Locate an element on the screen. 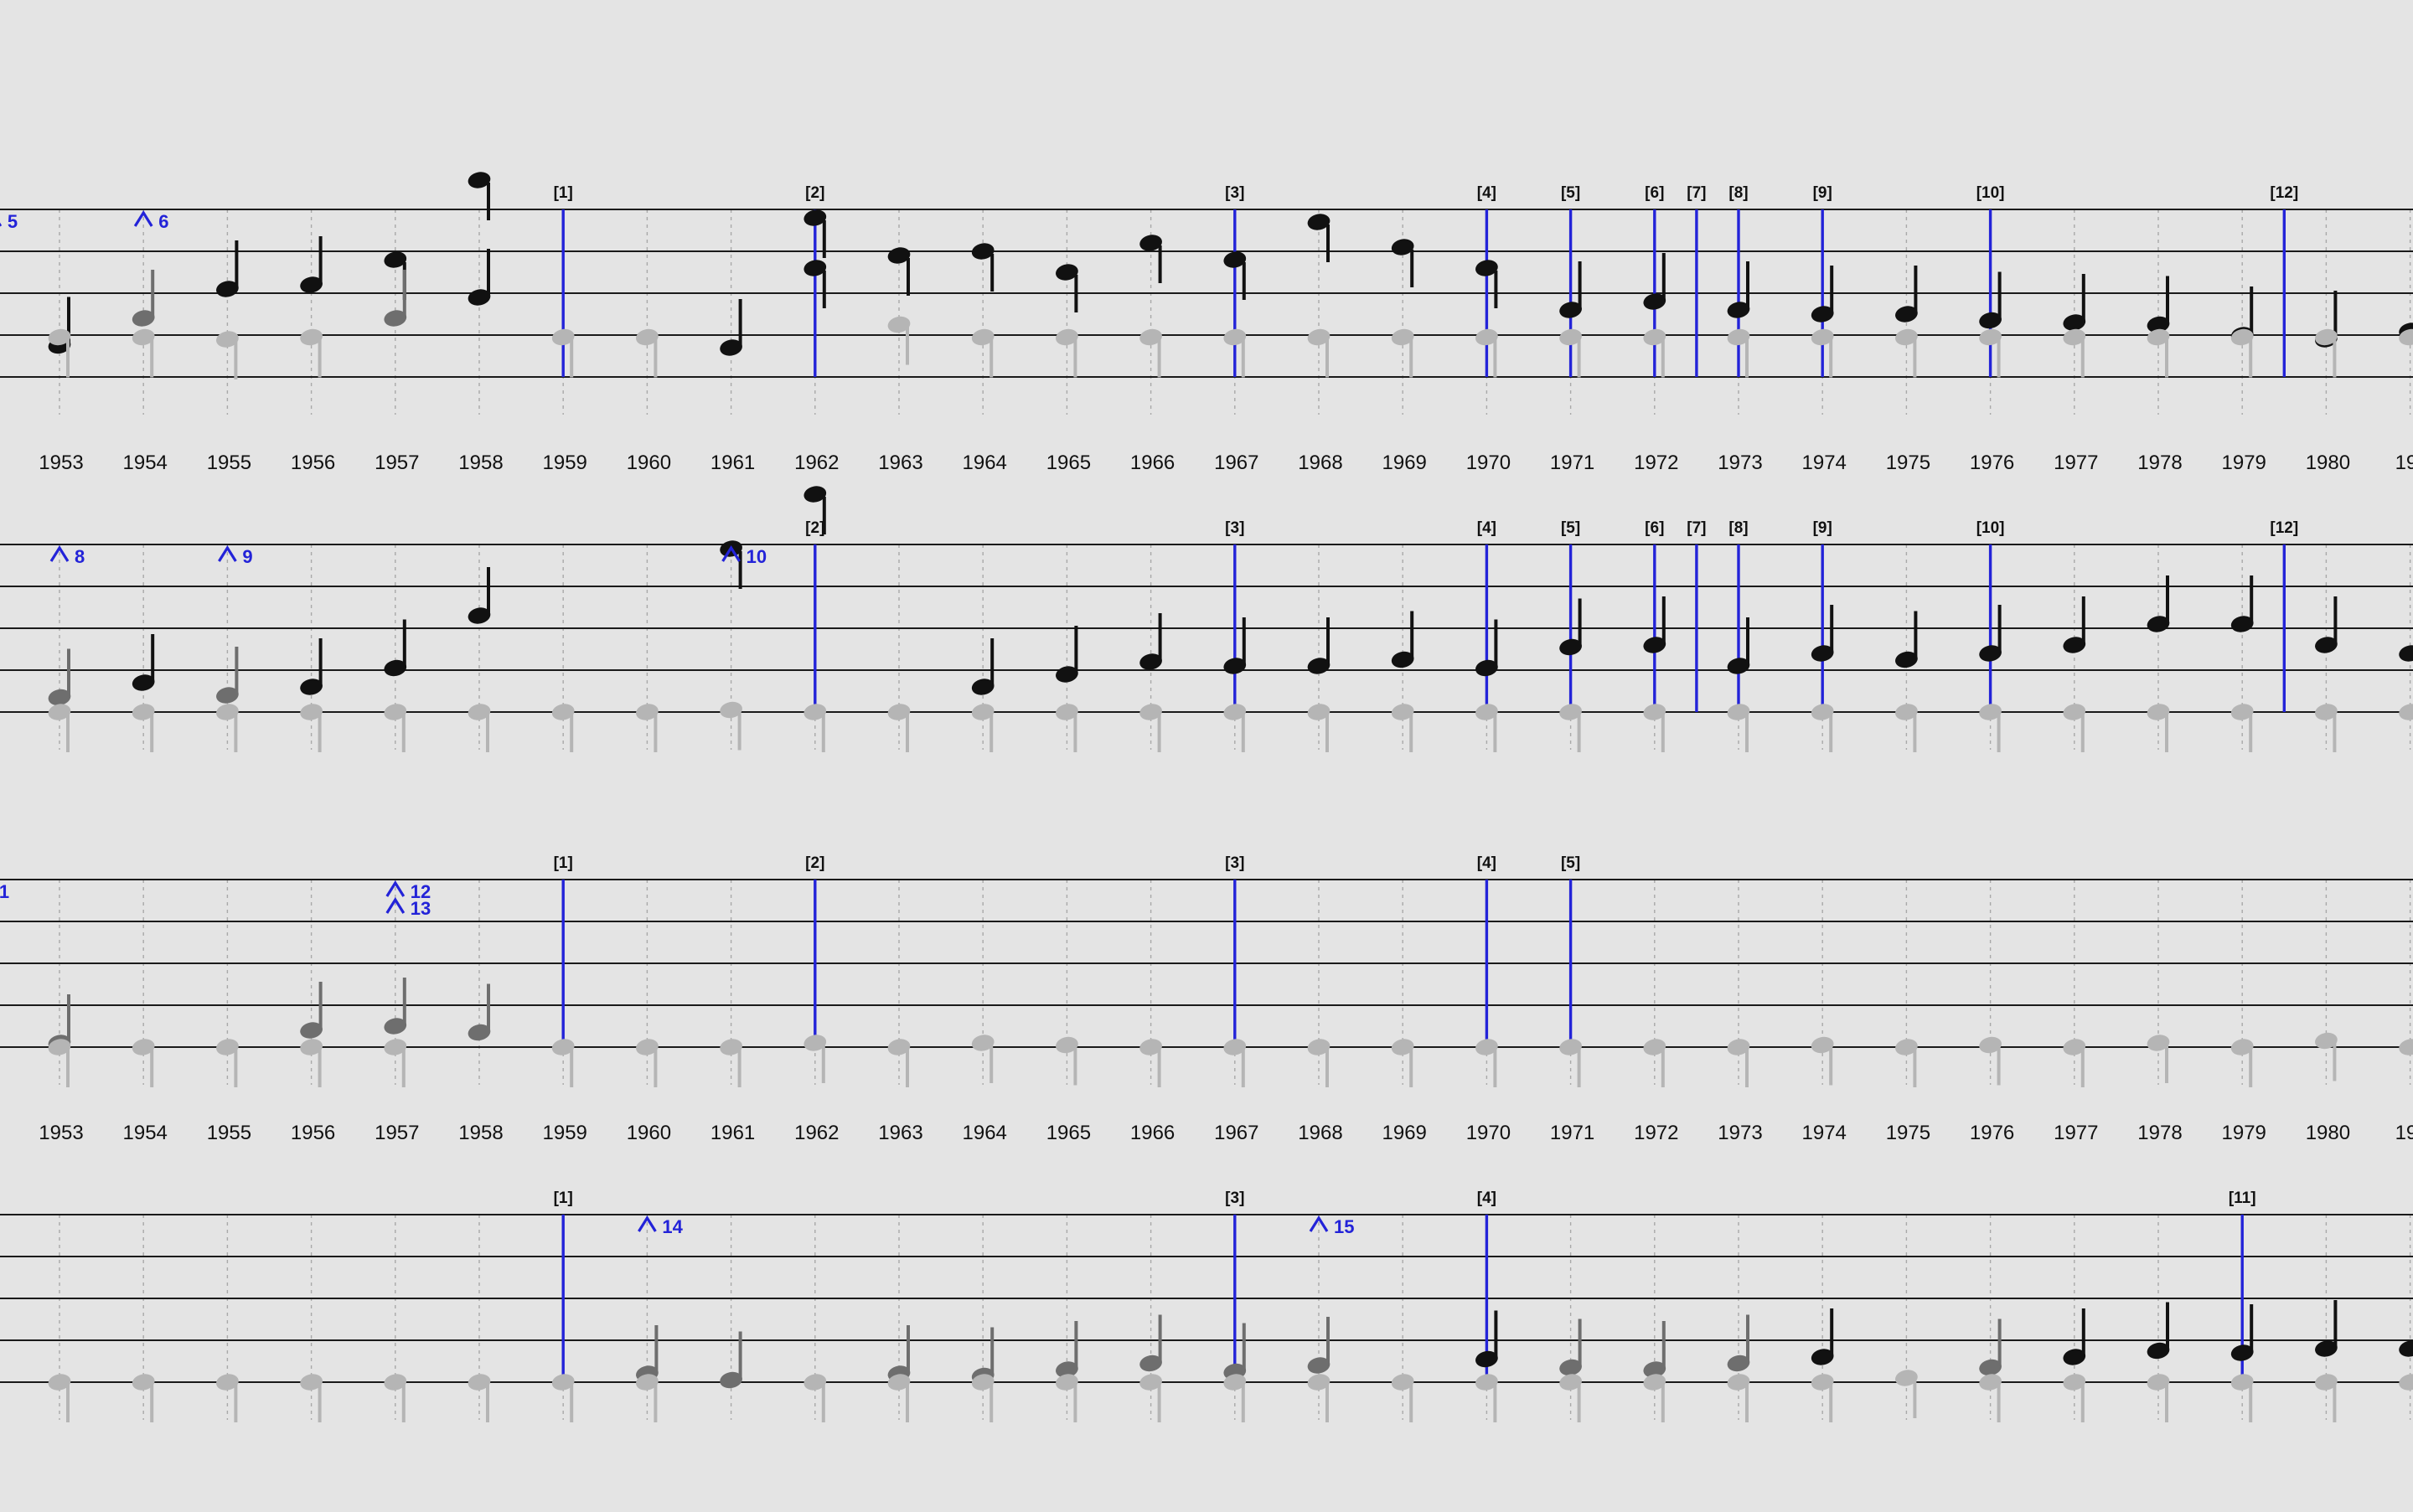 The width and height of the screenshot is (2413, 1512). year-label: 1959 is located at coordinates (565, 463).